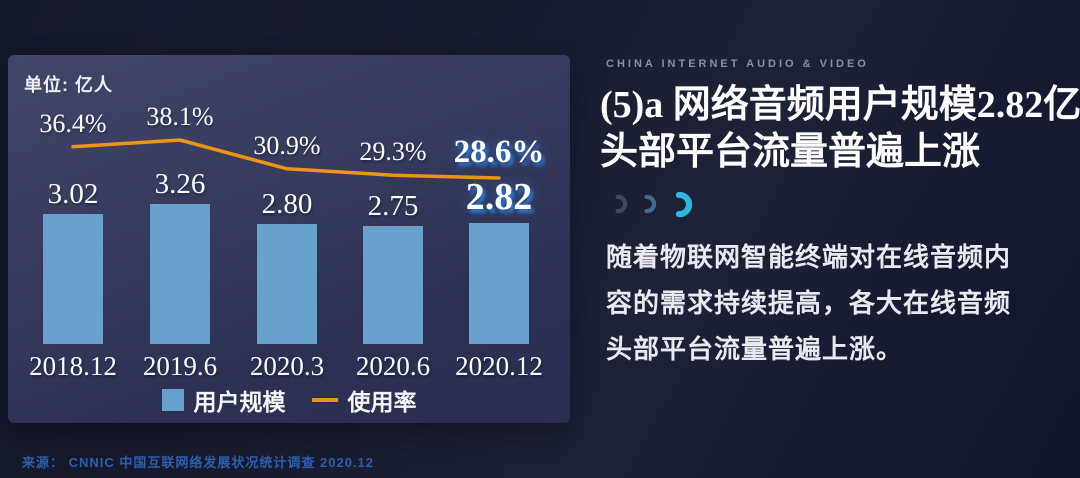  What do you see at coordinates (287, 203) in the screenshot?
I see `bar-value-label: 2.80` at bounding box center [287, 203].